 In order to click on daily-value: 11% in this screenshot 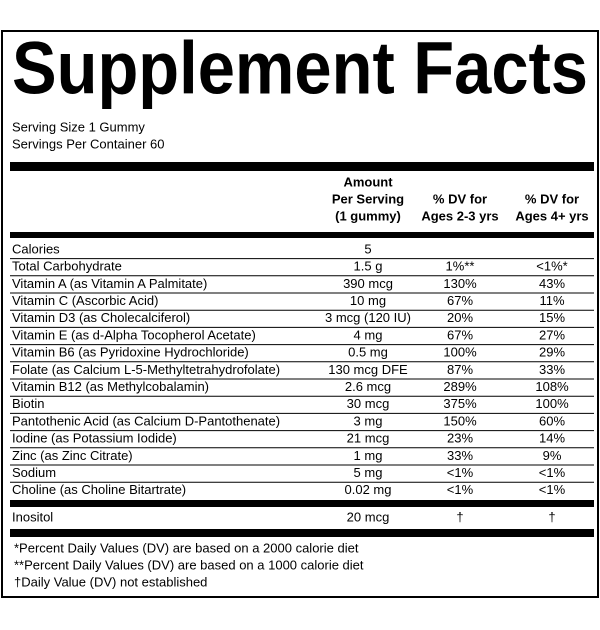, I will do `click(551, 300)`.